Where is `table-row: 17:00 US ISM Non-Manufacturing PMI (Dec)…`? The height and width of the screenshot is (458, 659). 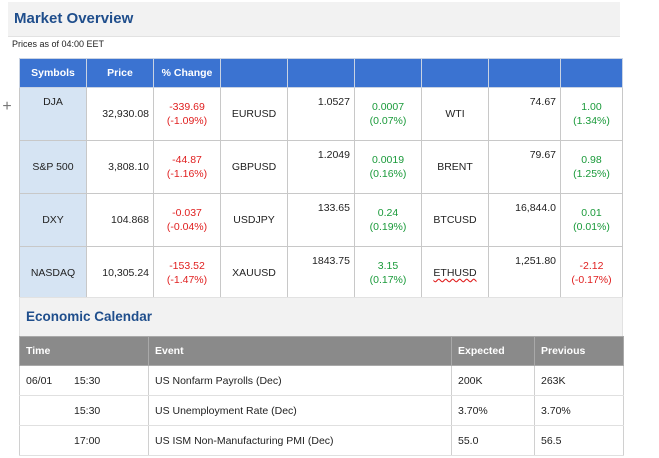
table-row: 17:00 US ISM Non-Manufacturing PMI (Dec)… is located at coordinates (321, 440).